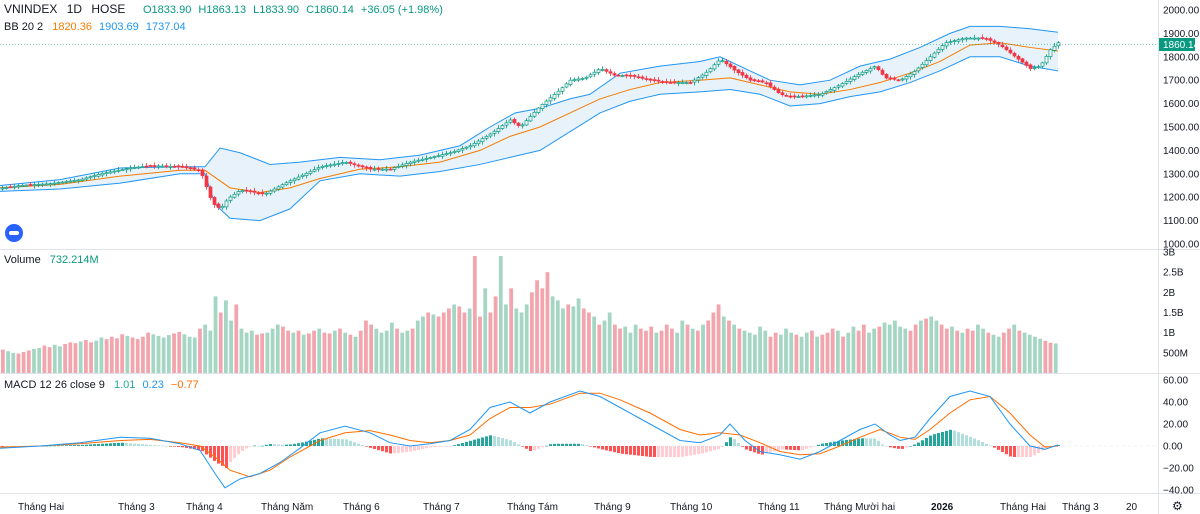 The image size is (1200, 514). What do you see at coordinates (51, 260) in the screenshot?
I see `volume-legend: Volume 732.214M` at bounding box center [51, 260].